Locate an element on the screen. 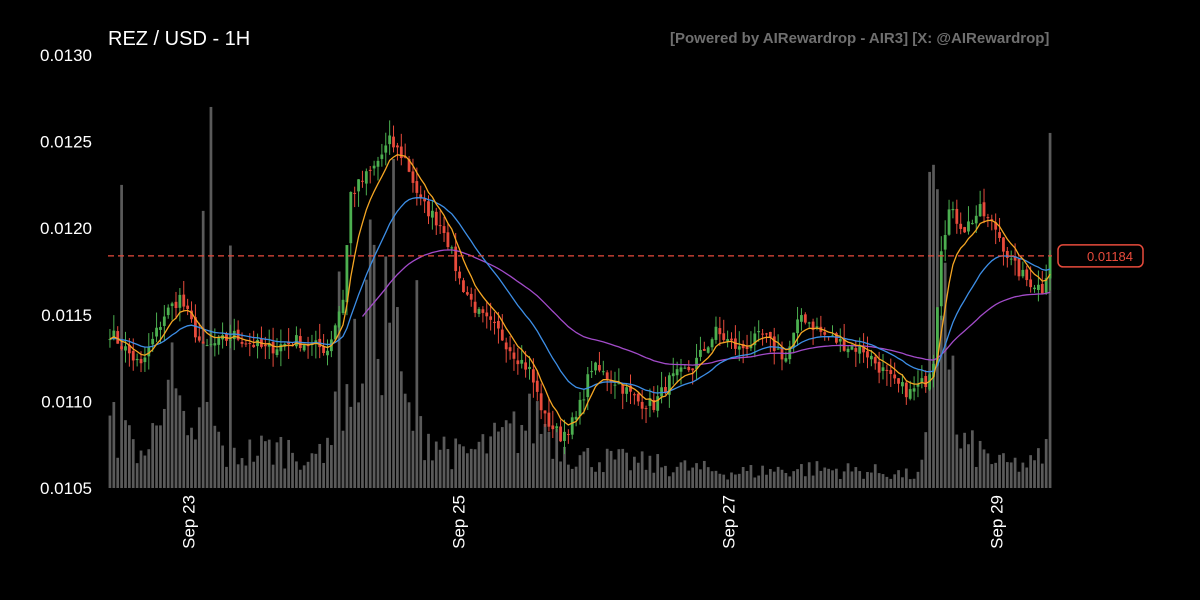 The height and width of the screenshot is (600, 1200). current-price-label: 0.01184 is located at coordinates (1110, 256).